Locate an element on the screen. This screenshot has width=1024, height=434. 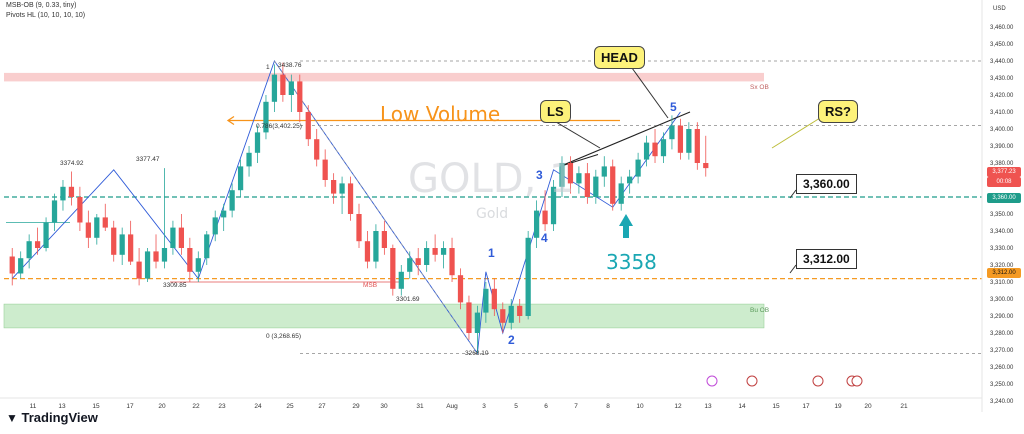
y-tick-label: 3,250.00 is located at coordinates (1002, 385).